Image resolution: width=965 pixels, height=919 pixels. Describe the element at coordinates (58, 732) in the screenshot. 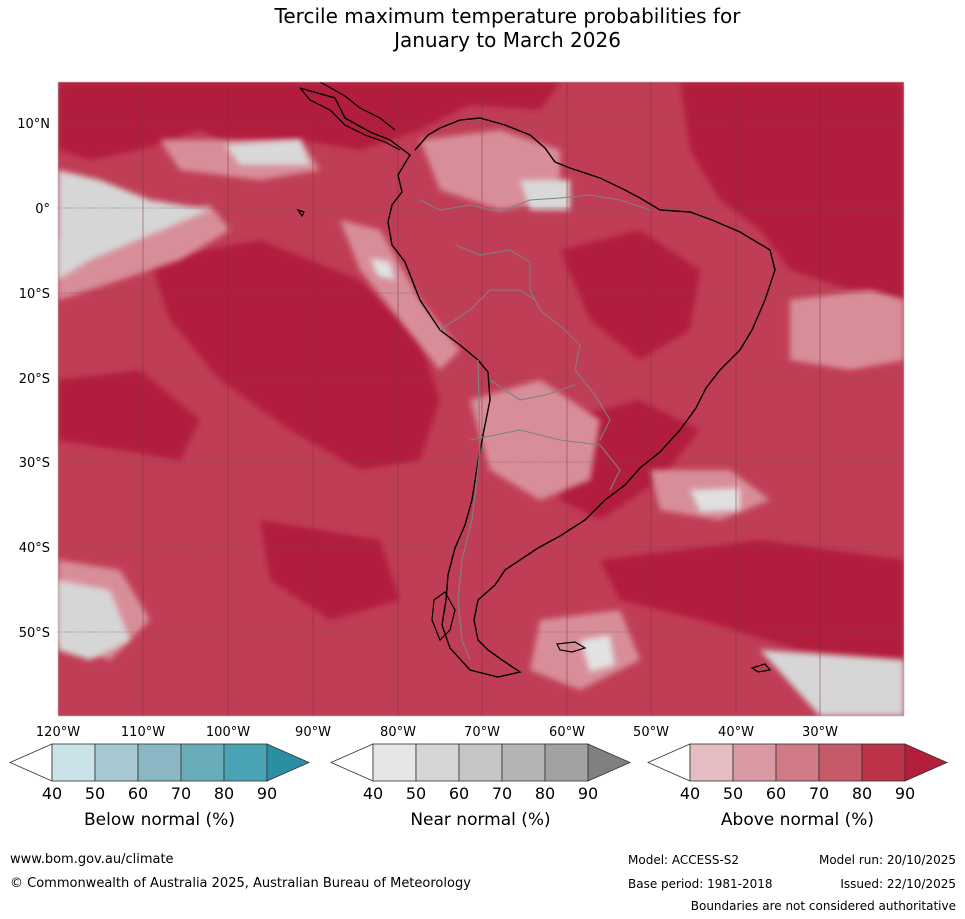

I see `lon-label: 120°W` at that location.